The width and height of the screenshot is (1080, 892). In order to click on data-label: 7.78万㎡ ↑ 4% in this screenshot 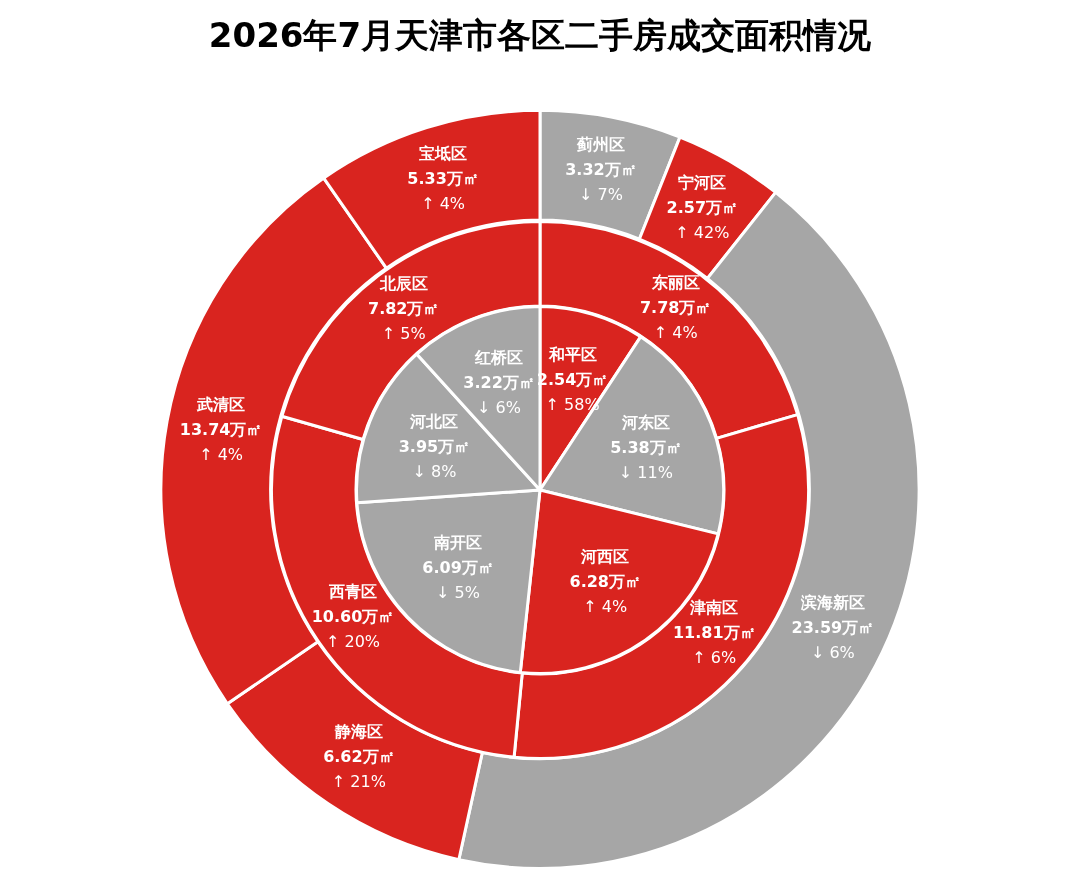, I will do `click(675, 320)`.